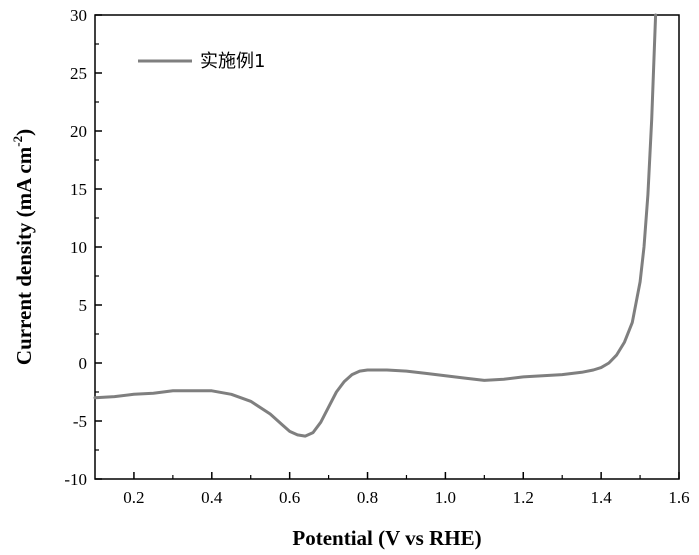 The image size is (699, 555). What do you see at coordinates (523, 497) in the screenshot?
I see `x-tick-label: 1.2` at bounding box center [523, 497].